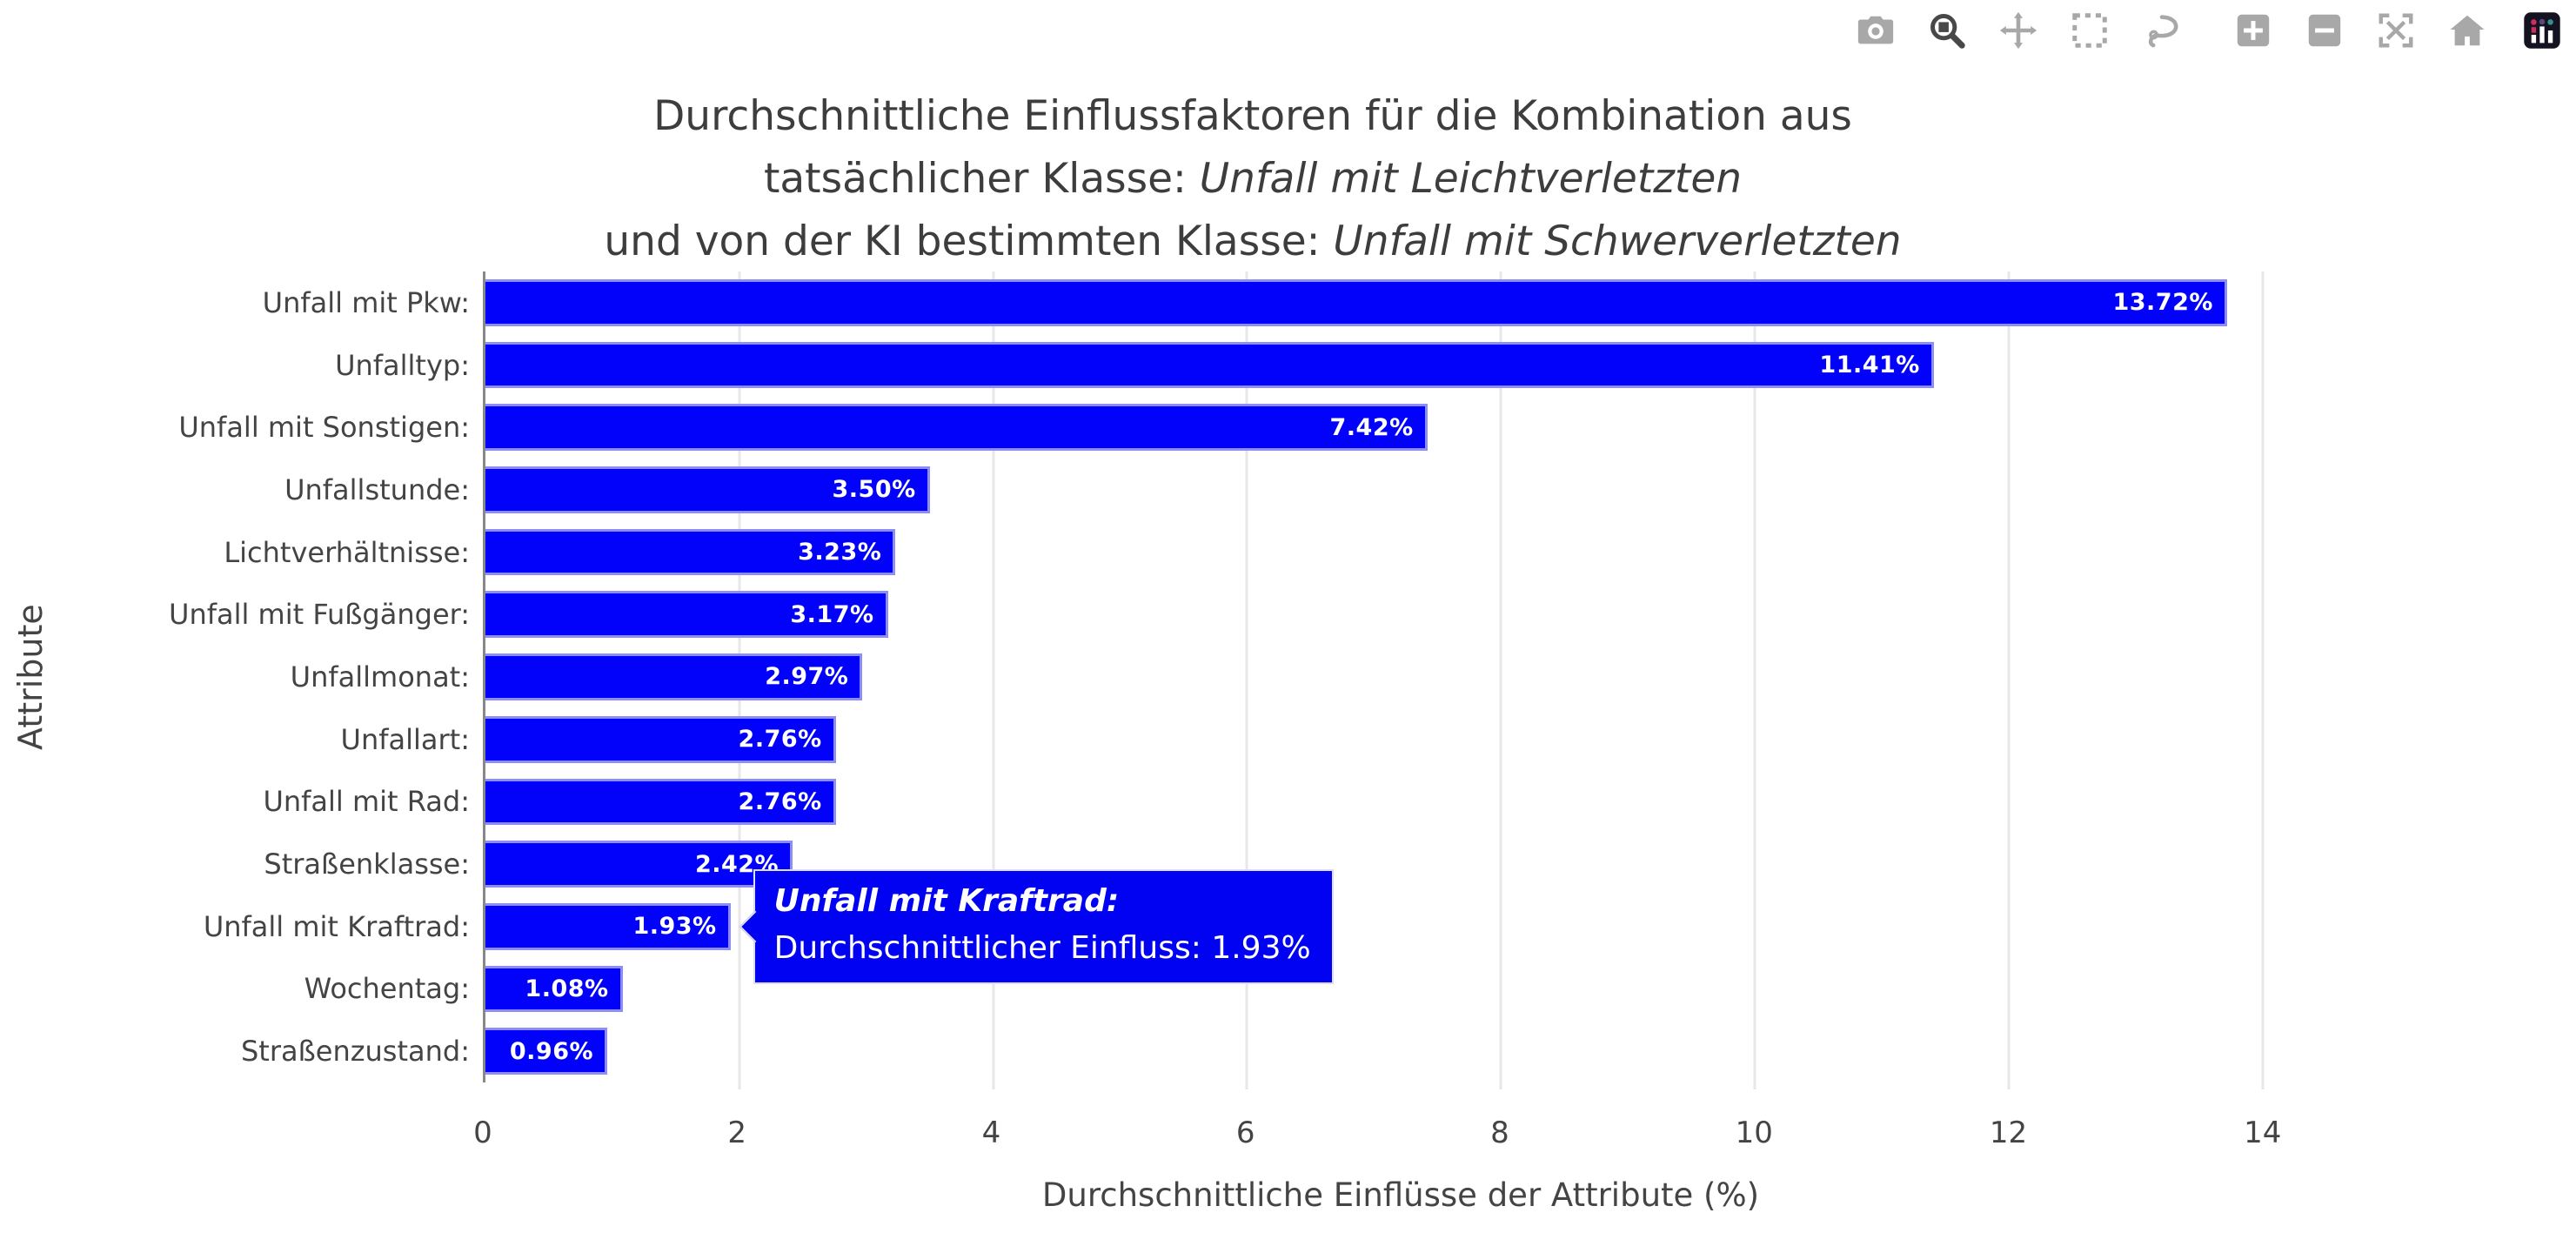  Describe the element at coordinates (2162, 303) in the screenshot. I see `bar-value-label: 13.72%` at that location.